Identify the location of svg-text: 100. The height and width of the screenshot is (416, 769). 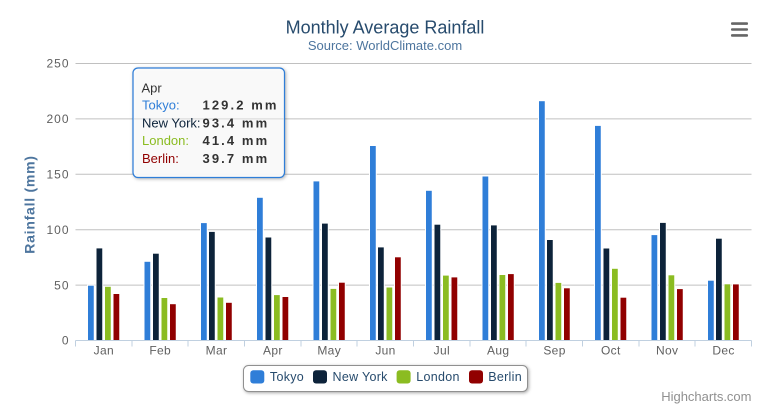
(57, 230).